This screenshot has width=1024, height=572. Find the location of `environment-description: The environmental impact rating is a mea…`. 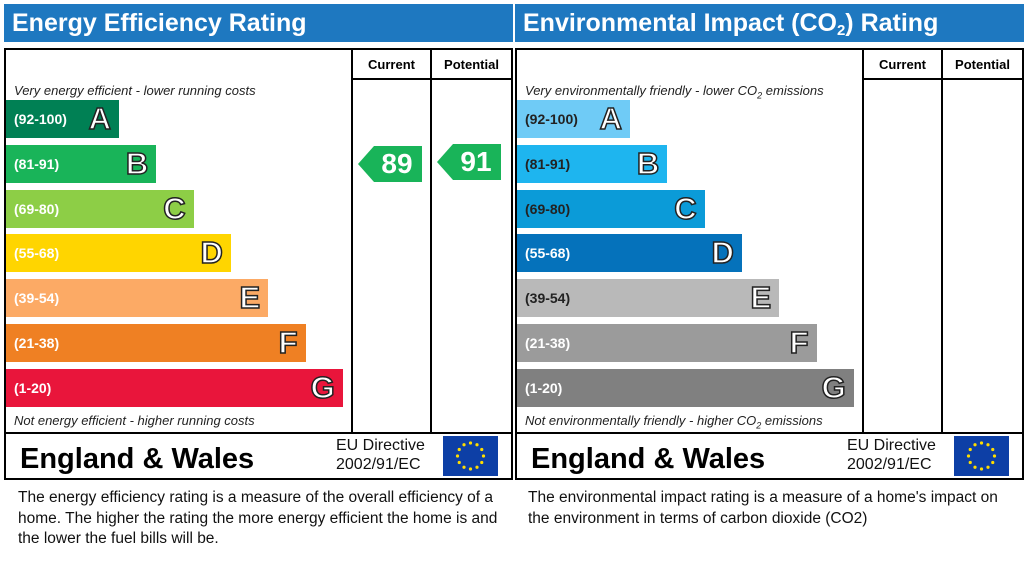

environment-description: The environmental impact rating is a mea… is located at coordinates (763, 508).